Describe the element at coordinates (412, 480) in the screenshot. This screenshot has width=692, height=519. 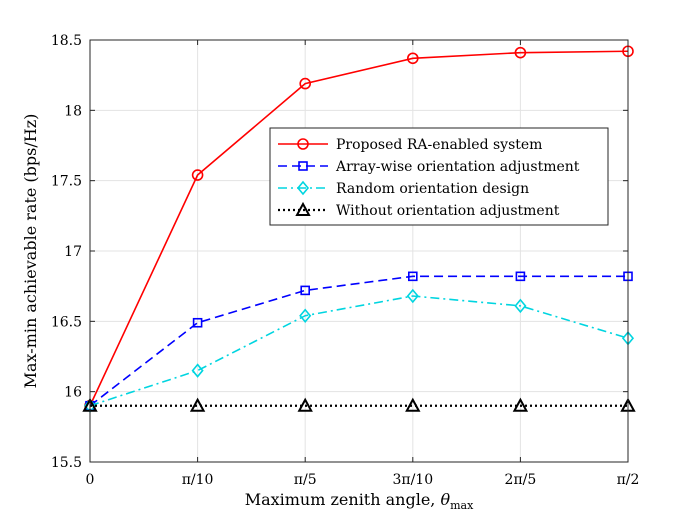
I see `x-tick-label: 3π/10` at that location.